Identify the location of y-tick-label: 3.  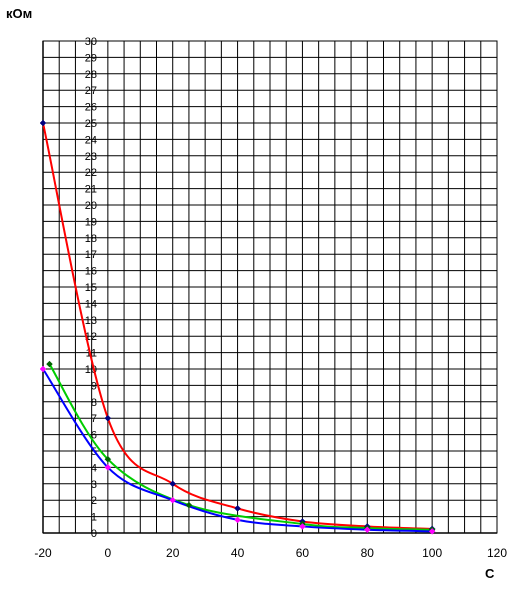
(94, 485).